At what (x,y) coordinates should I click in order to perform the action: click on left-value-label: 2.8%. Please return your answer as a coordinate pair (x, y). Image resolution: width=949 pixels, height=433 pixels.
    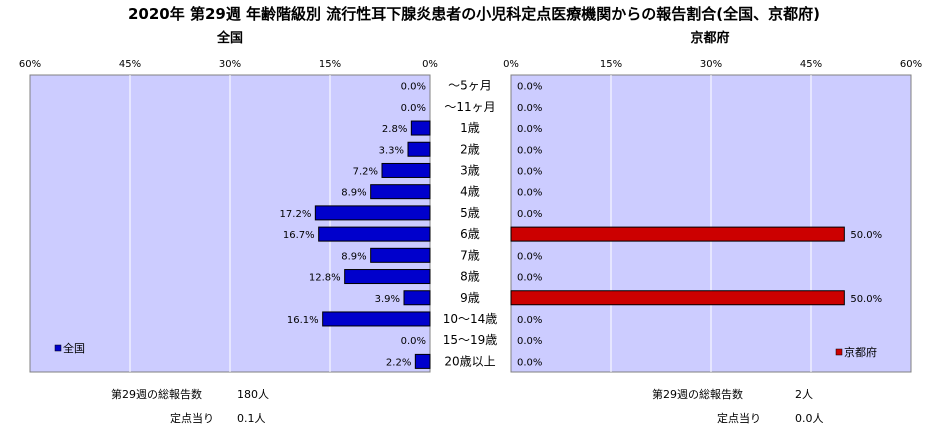
    Looking at the image, I should click on (394, 129).